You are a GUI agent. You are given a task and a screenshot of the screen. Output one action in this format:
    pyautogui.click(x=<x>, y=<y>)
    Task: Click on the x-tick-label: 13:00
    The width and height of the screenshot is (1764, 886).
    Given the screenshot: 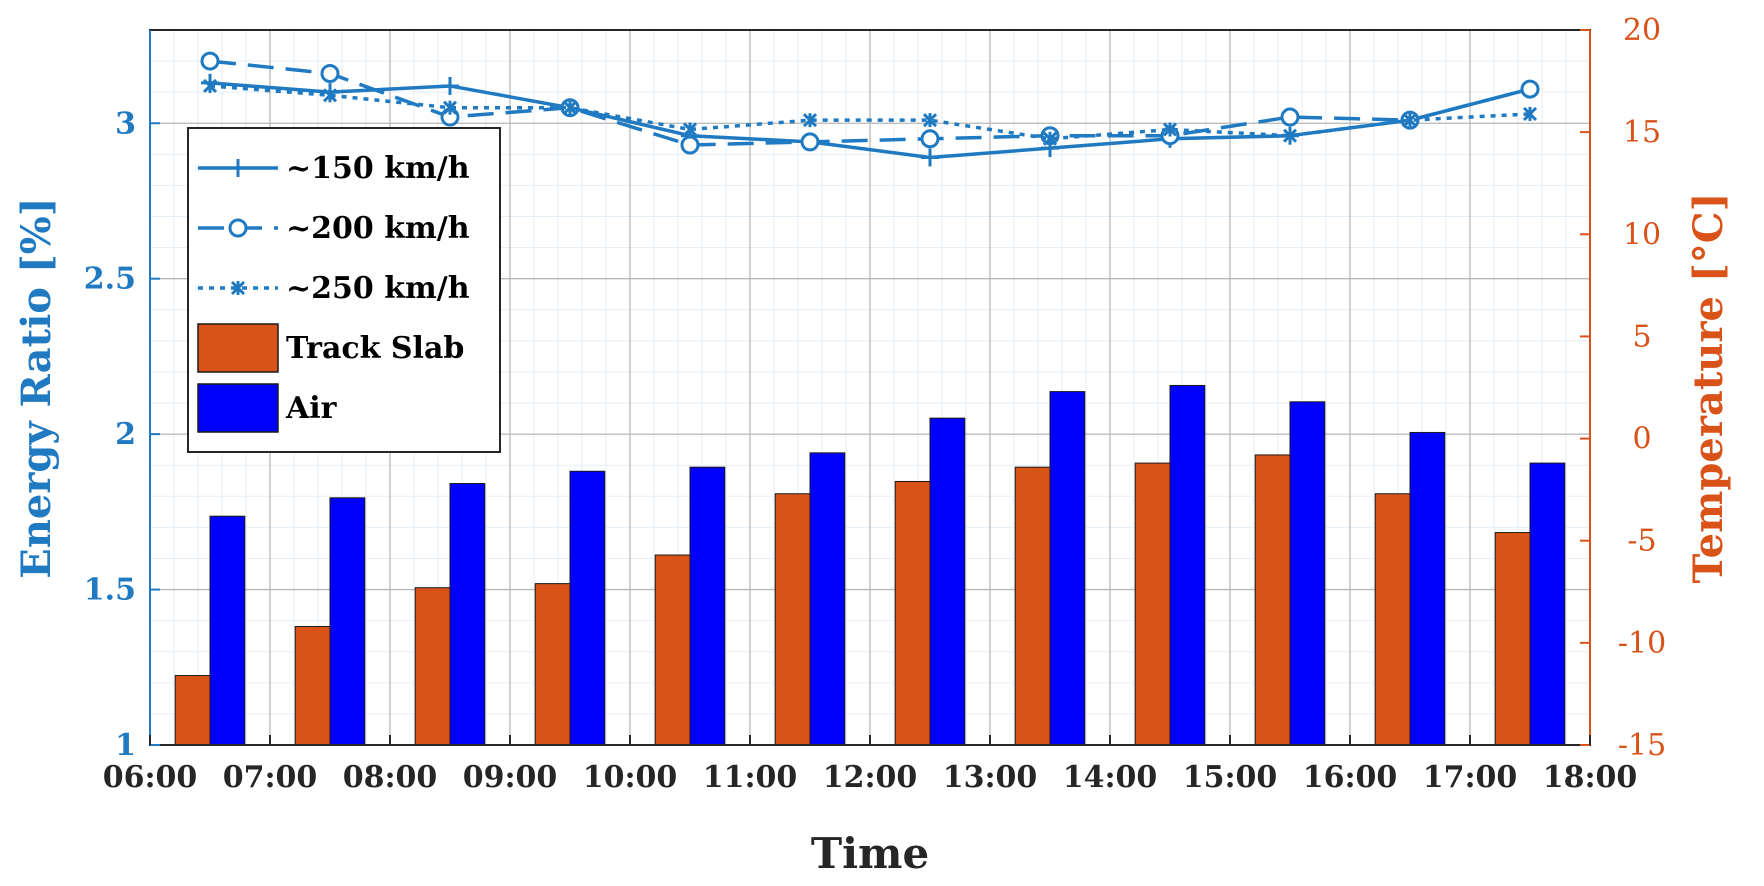 What is the action you would take?
    pyautogui.click(x=990, y=777)
    